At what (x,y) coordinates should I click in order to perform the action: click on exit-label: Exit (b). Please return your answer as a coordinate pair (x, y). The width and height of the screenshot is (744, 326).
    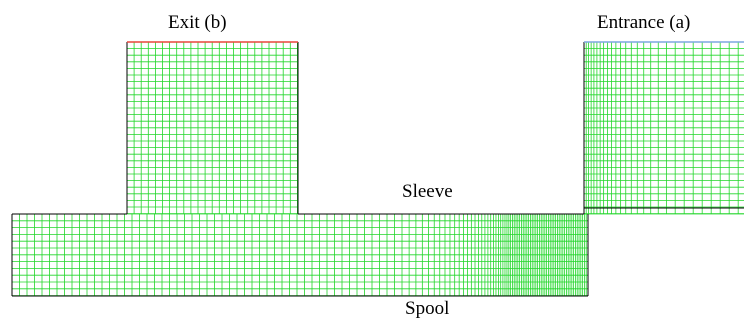
    Looking at the image, I should click on (197, 22).